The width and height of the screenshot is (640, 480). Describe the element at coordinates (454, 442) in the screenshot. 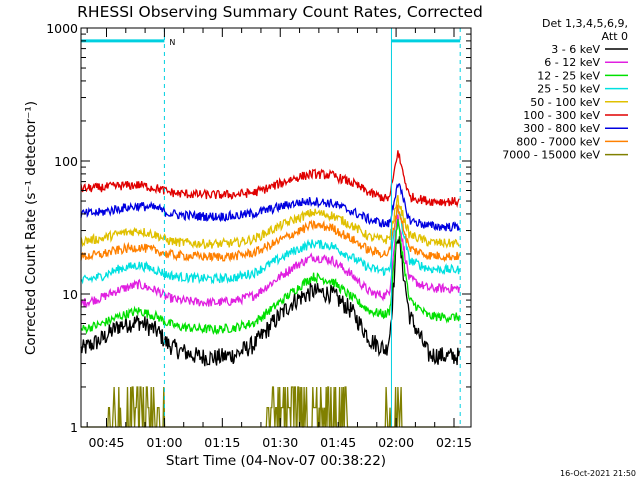

I see `x-tick-label: 02:15` at that location.